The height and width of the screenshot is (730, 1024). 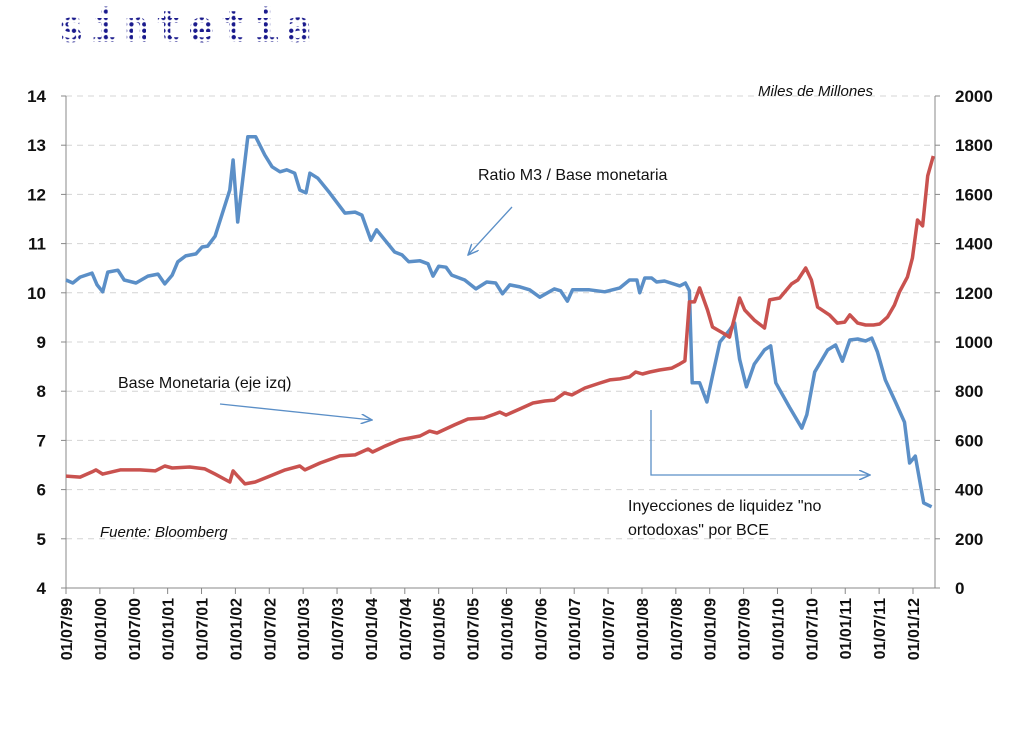 What do you see at coordinates (164, 532) in the screenshot?
I see `source-label: Fuente: Bloomberg` at bounding box center [164, 532].